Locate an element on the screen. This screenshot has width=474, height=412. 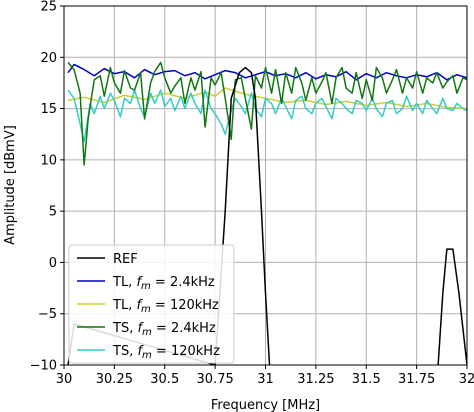
x-tick-label: 30 is located at coordinates (64, 379).